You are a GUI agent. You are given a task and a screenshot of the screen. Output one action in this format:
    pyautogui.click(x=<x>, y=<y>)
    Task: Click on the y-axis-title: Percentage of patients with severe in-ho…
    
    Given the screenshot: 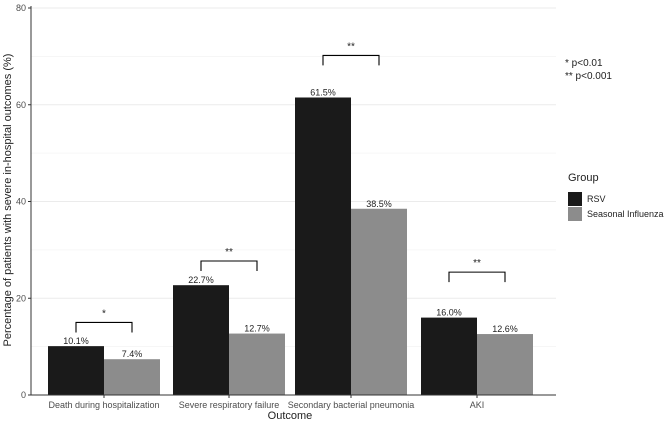 What is the action you would take?
    pyautogui.click(x=8, y=200)
    